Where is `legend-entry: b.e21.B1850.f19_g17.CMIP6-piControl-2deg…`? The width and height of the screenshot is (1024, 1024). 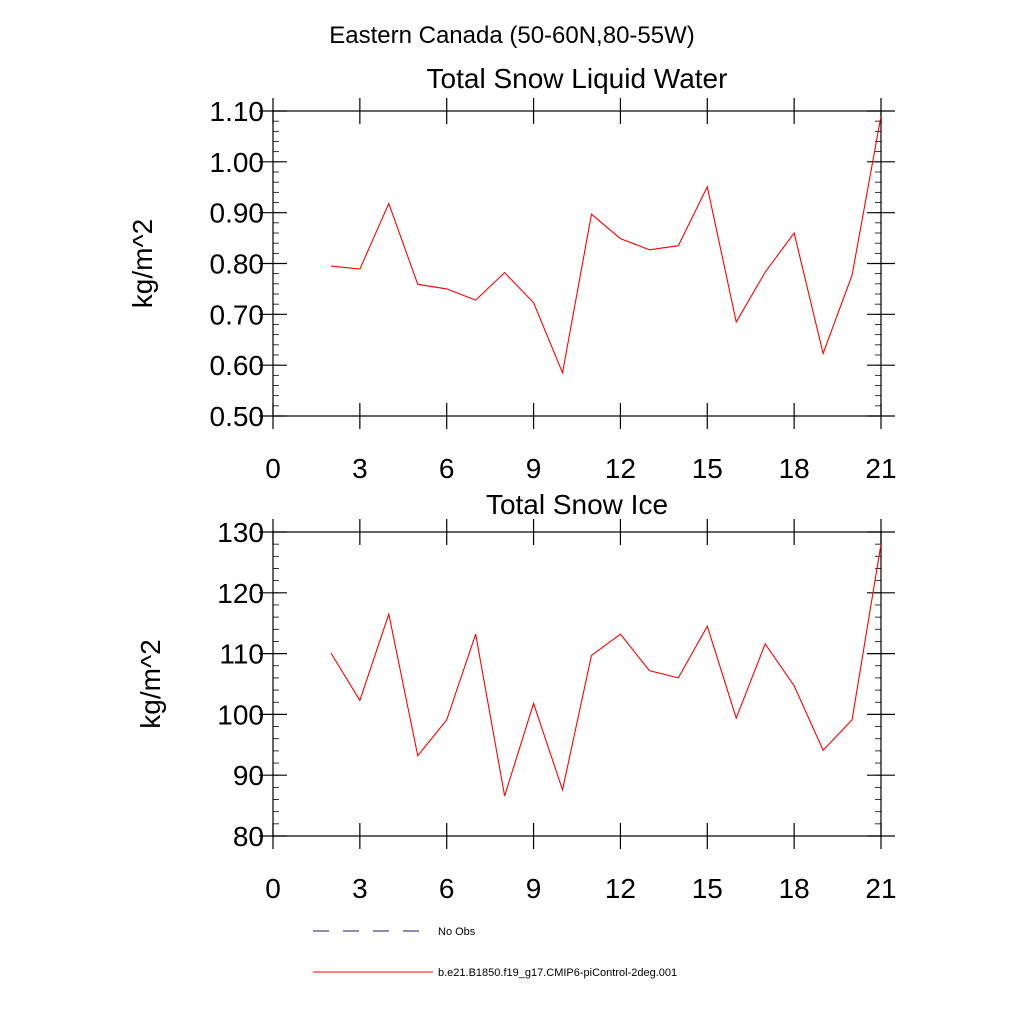 legend-entry: b.e21.B1850.f19_g17.CMIP6-piControl-2deg… is located at coordinates (495, 973).